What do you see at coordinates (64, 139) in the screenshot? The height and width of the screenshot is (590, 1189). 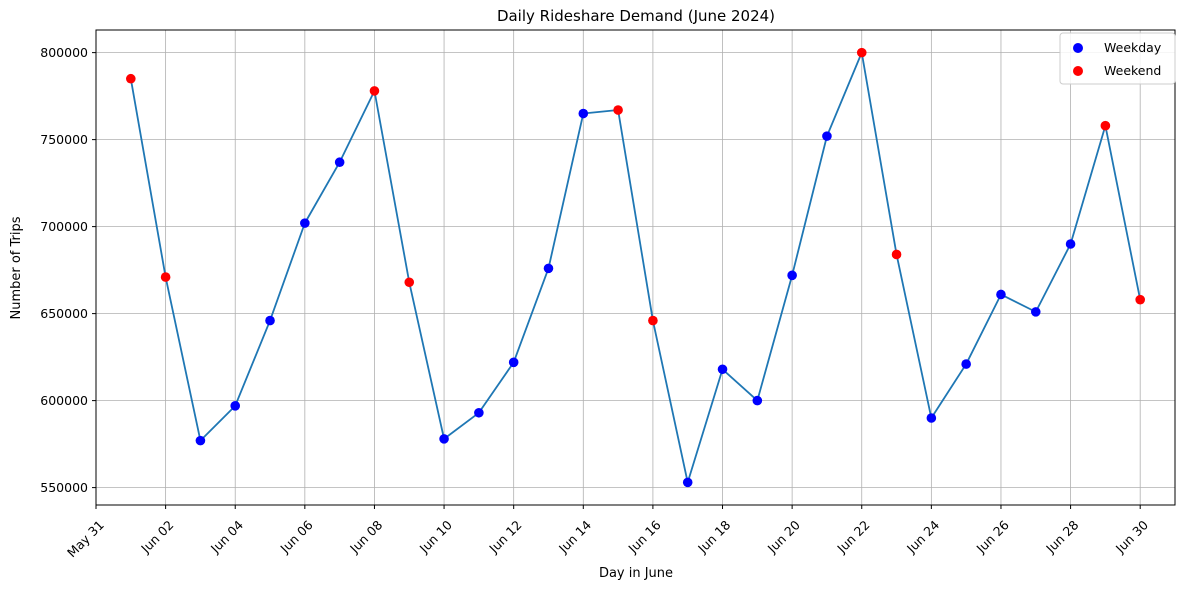 I see `y-tick-label: 750000` at bounding box center [64, 139].